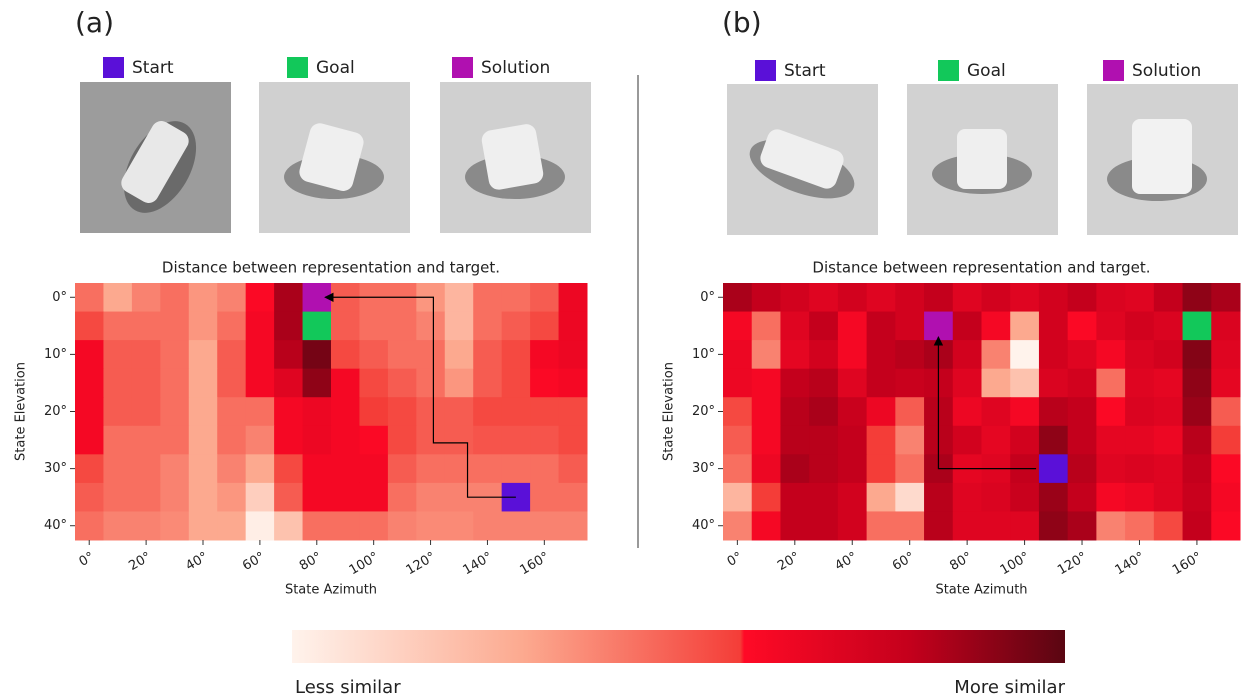 Image resolution: width=1243 pixels, height=700 pixels. What do you see at coordinates (742, 22) in the screenshot?
I see `panel-label: (b)` at bounding box center [742, 22].